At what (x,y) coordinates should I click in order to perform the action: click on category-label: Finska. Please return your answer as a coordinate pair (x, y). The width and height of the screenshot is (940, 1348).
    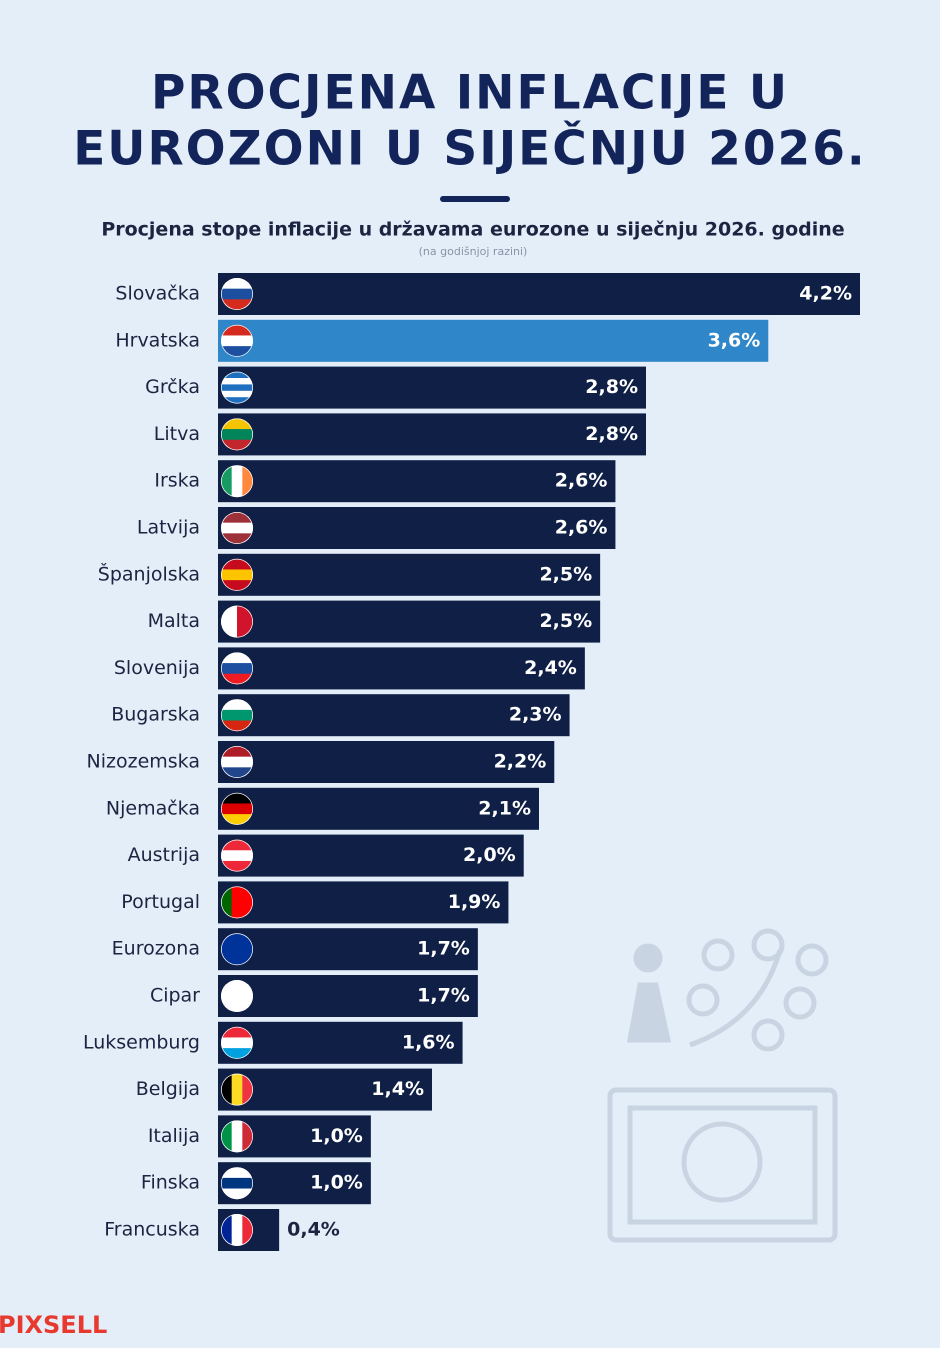
    Looking at the image, I should click on (170, 1183).